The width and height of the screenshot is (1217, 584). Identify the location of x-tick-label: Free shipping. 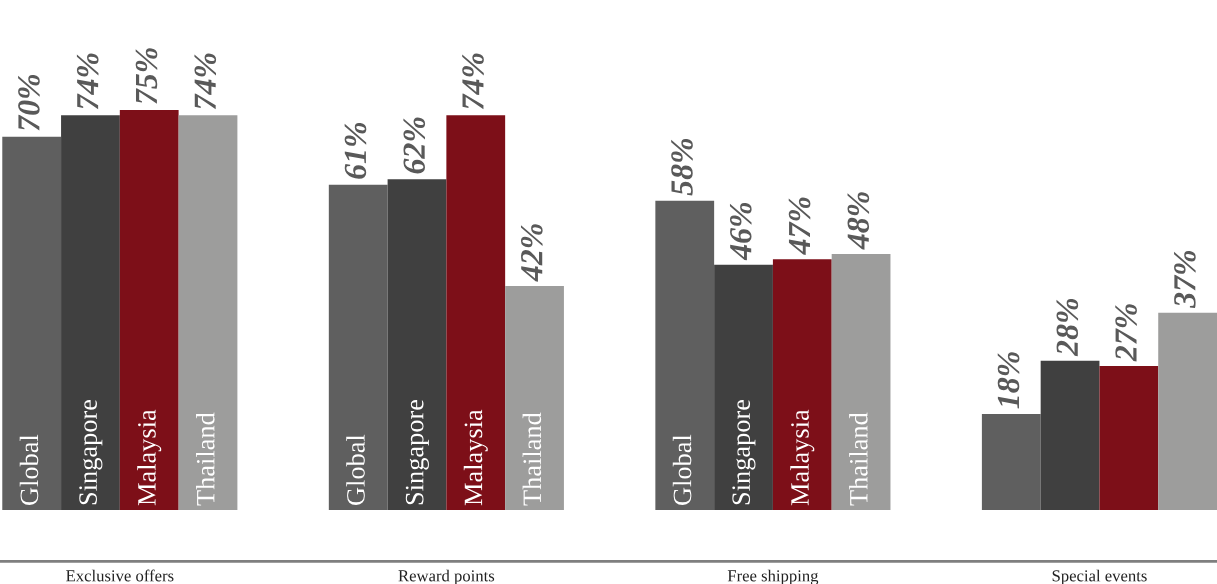
(773, 576).